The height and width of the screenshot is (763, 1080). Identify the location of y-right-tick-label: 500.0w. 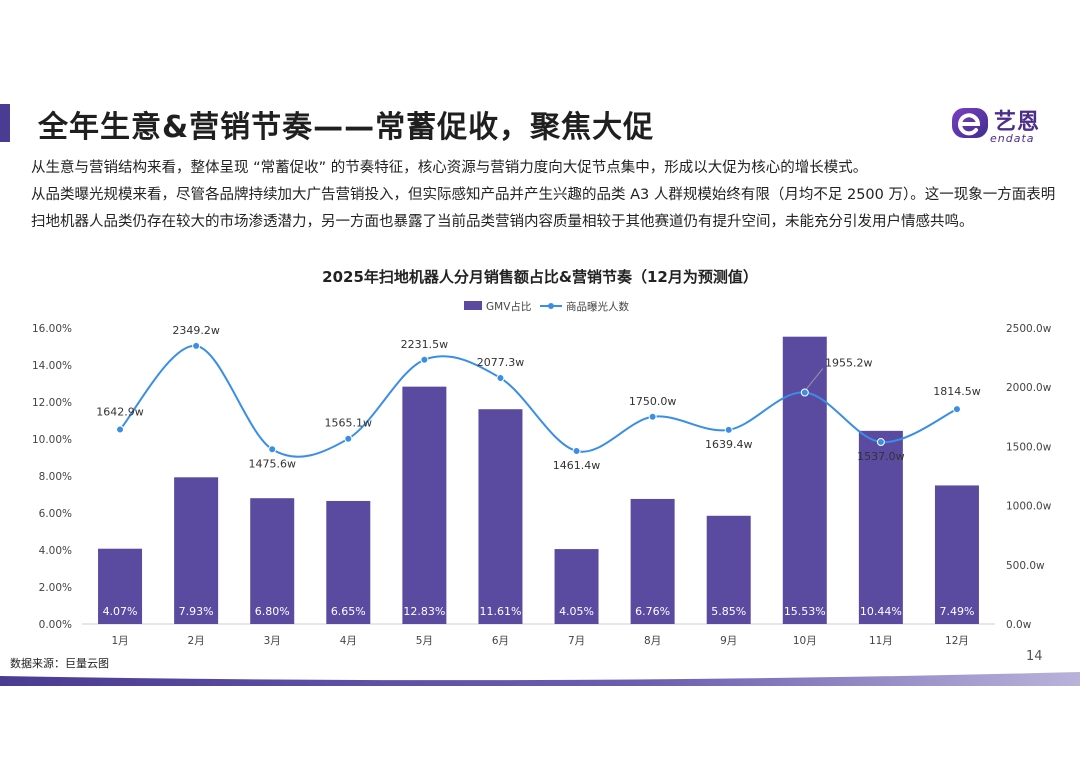
(1025, 566).